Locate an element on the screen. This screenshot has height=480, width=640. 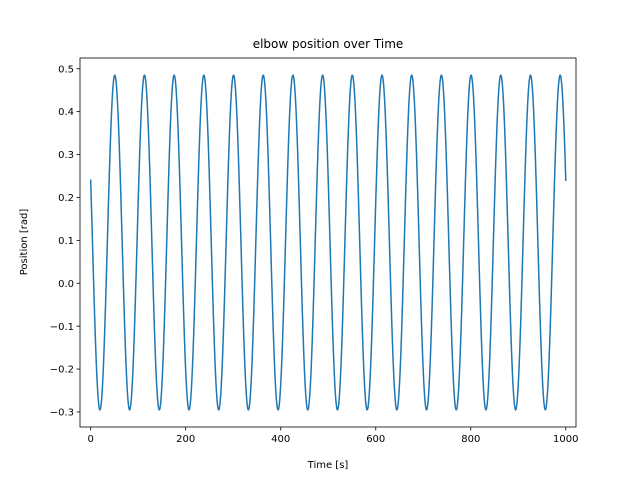
chart-title: elbow position over Time is located at coordinates (328, 44).